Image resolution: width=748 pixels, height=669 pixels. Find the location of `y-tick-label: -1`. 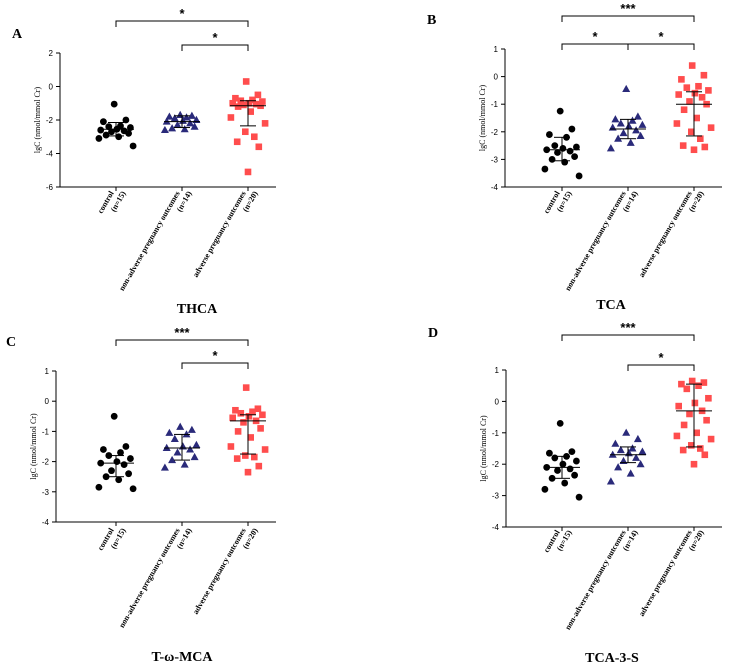

y-tick-label: -1 is located at coordinates (46, 431).